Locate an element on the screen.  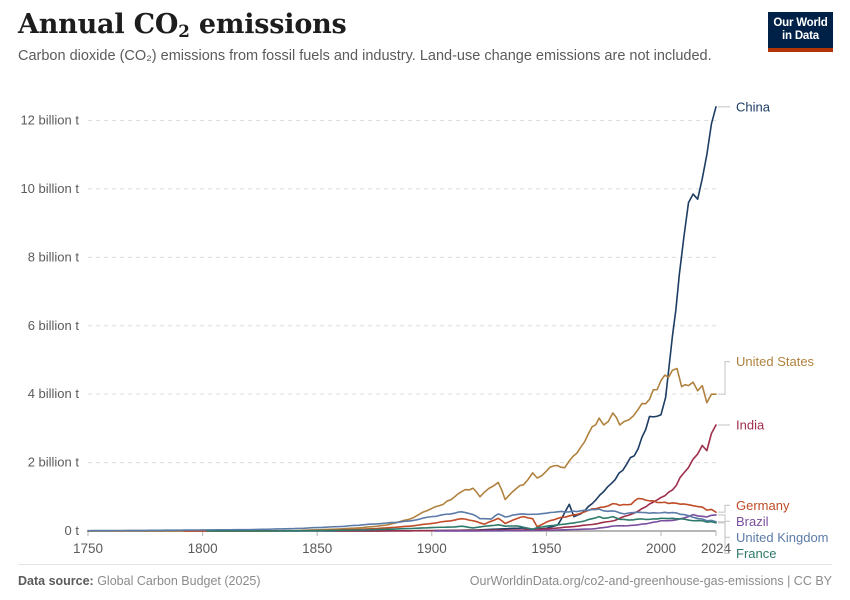
page-title: Annual CO2 emissions is located at coordinates (425, 25).